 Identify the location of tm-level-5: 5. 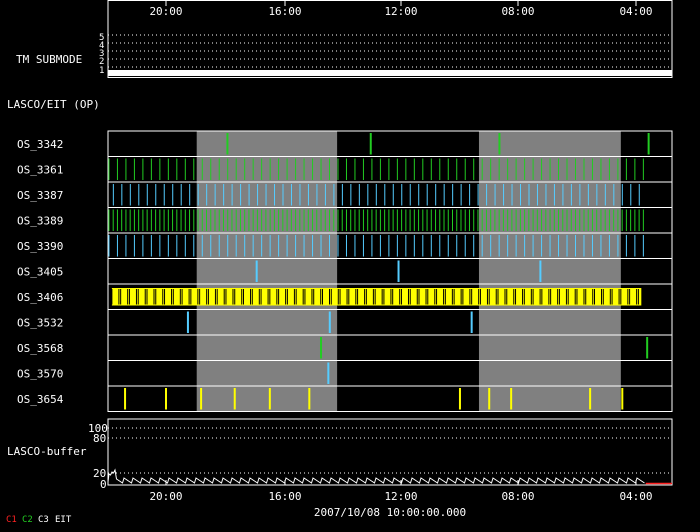
(101, 38).